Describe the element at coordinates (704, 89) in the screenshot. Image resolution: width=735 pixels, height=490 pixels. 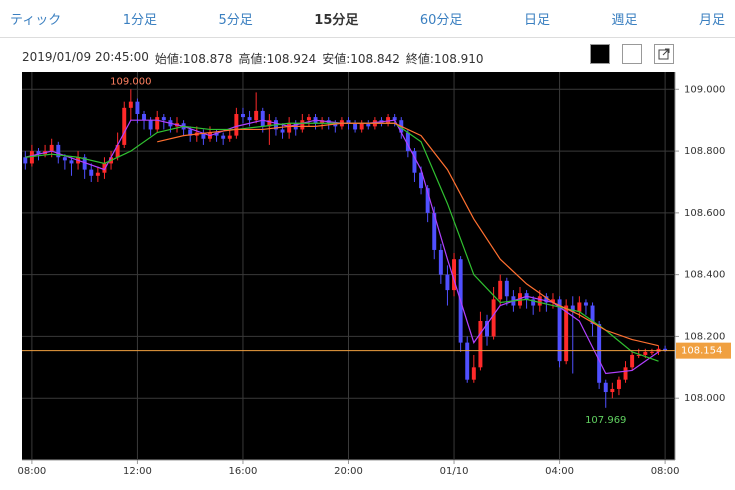
I see `y-tick-label: 109.000` at that location.